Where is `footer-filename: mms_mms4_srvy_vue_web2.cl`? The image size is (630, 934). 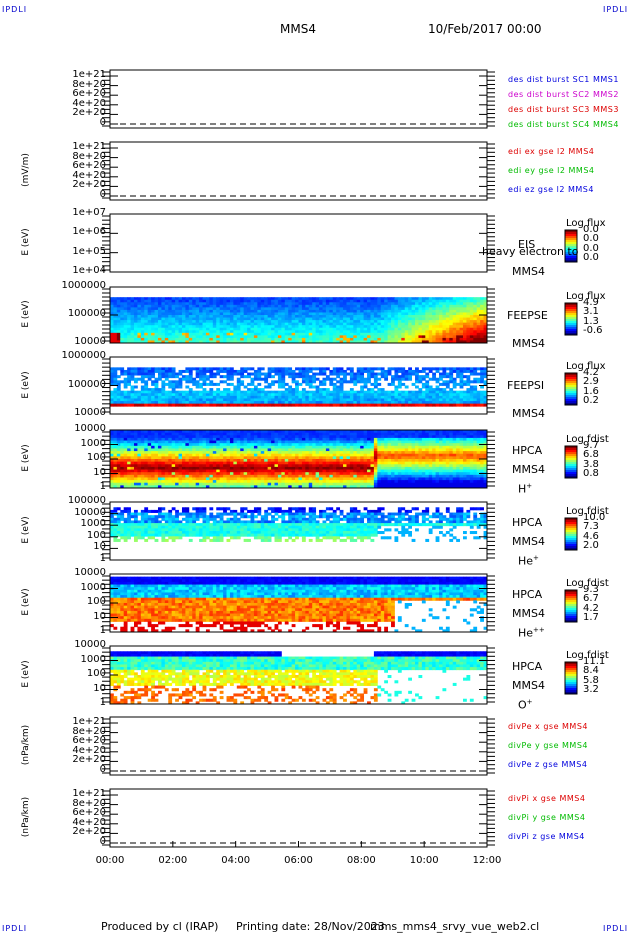
footer-filename: mms_mms4_srvy_vue_web2.cl is located at coordinates (455, 926).